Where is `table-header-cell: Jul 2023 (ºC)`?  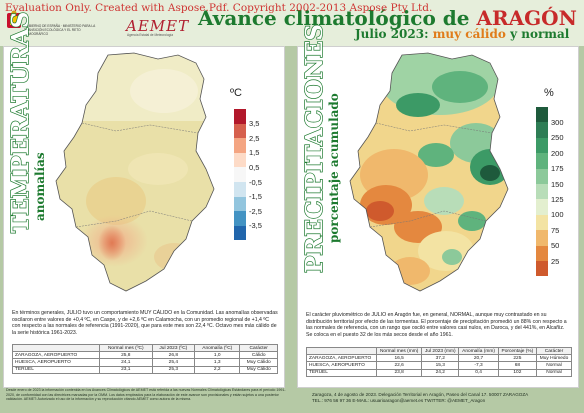
table-header-cell: Jul 2023 (ºC) is located at coordinates (173, 348).